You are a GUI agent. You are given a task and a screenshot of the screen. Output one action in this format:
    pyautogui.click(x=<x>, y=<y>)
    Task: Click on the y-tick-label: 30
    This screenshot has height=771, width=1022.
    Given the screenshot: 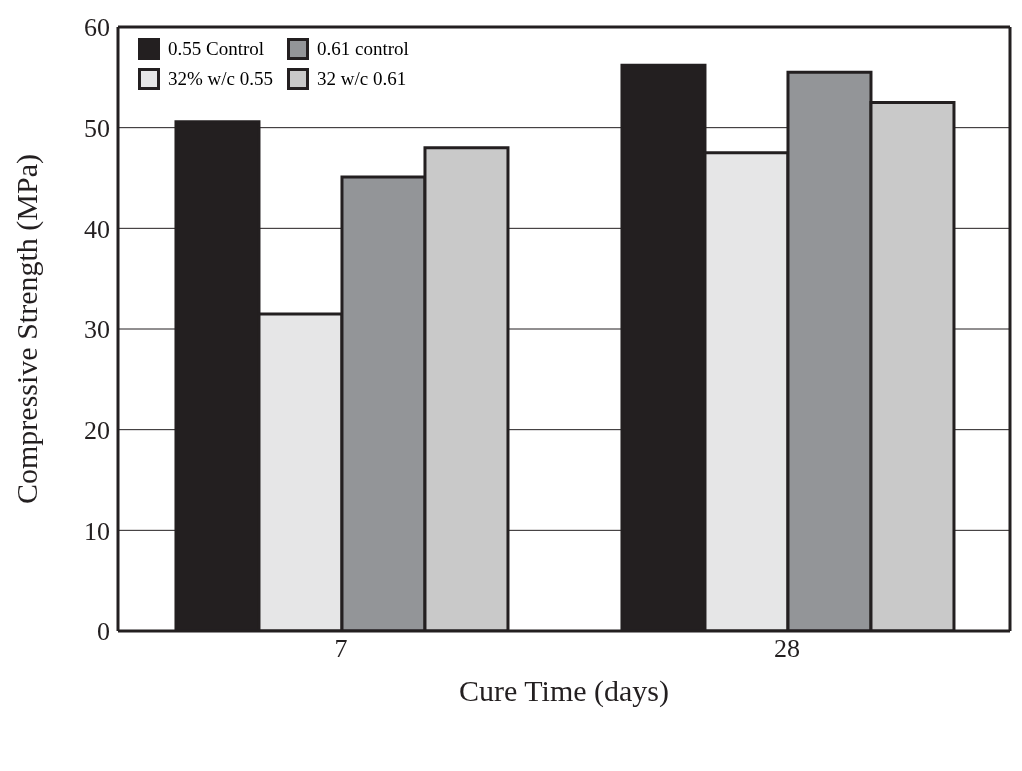 What is the action you would take?
    pyautogui.click(x=97, y=330)
    